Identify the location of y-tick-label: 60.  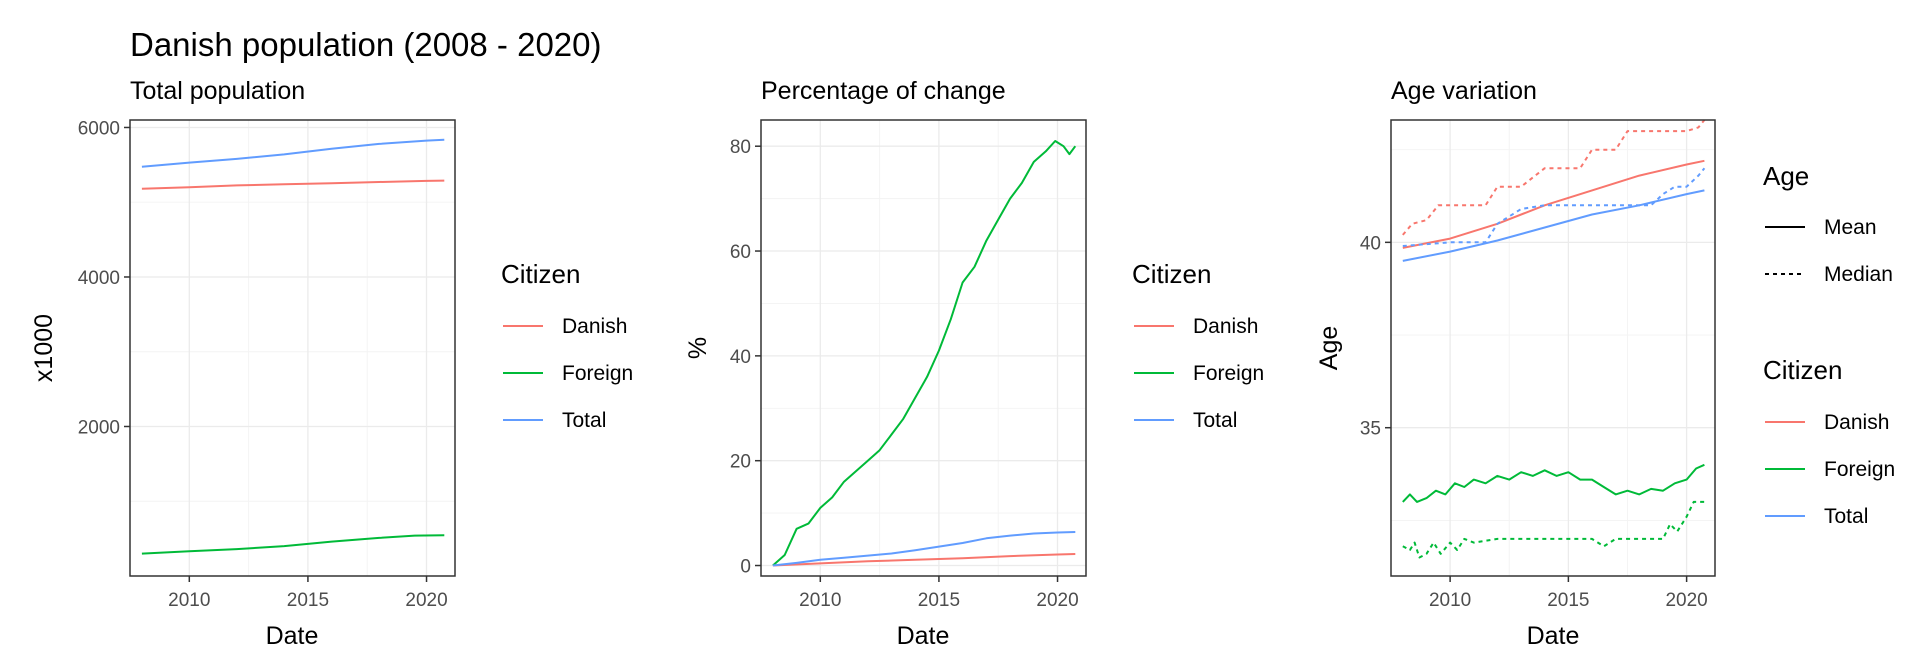
(740, 252).